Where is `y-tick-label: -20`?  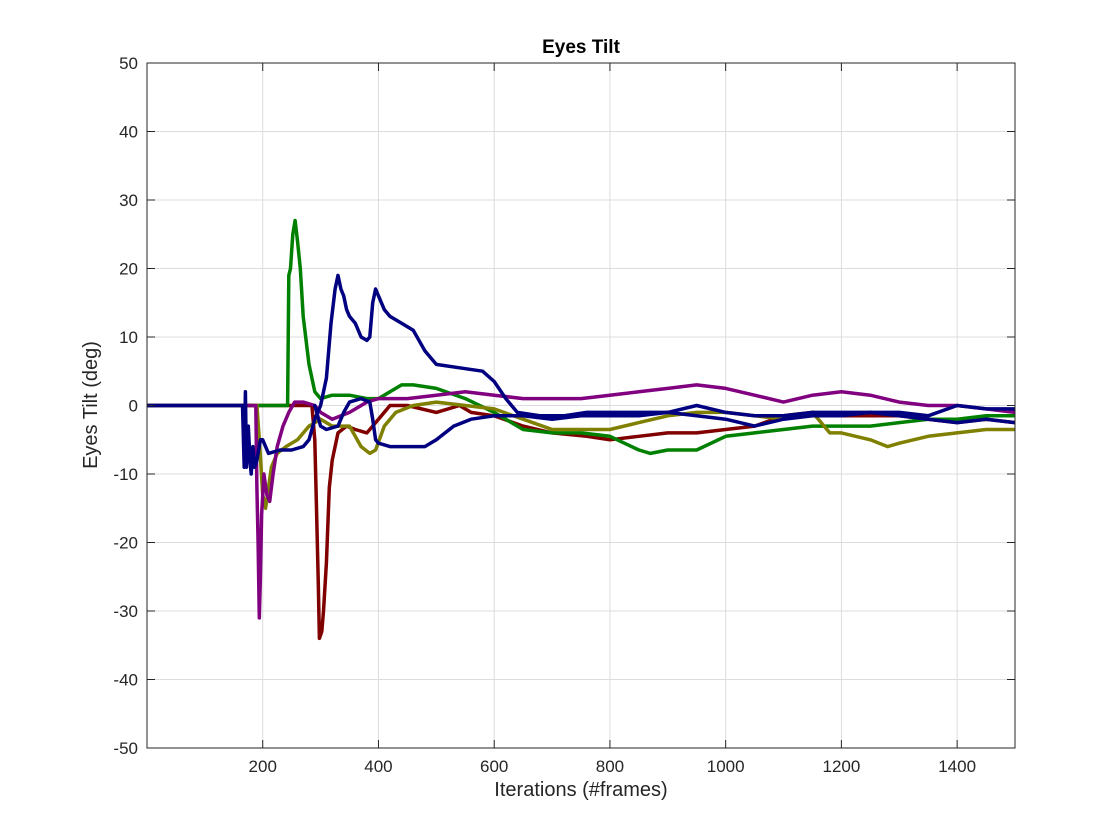
y-tick-label: -20 is located at coordinates (125, 543).